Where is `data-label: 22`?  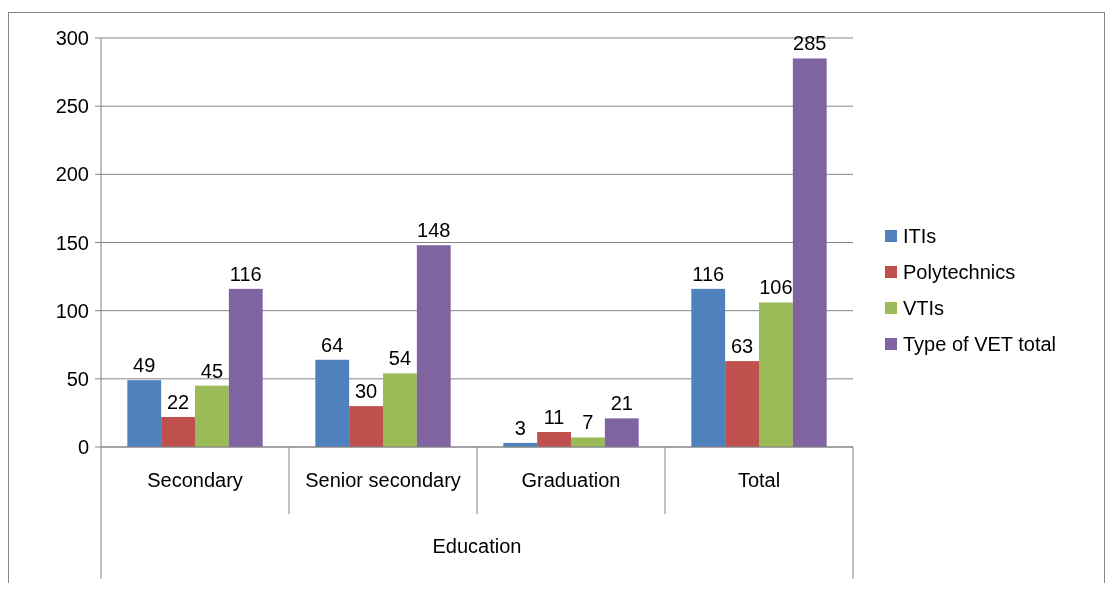
data-label: 22 is located at coordinates (178, 402).